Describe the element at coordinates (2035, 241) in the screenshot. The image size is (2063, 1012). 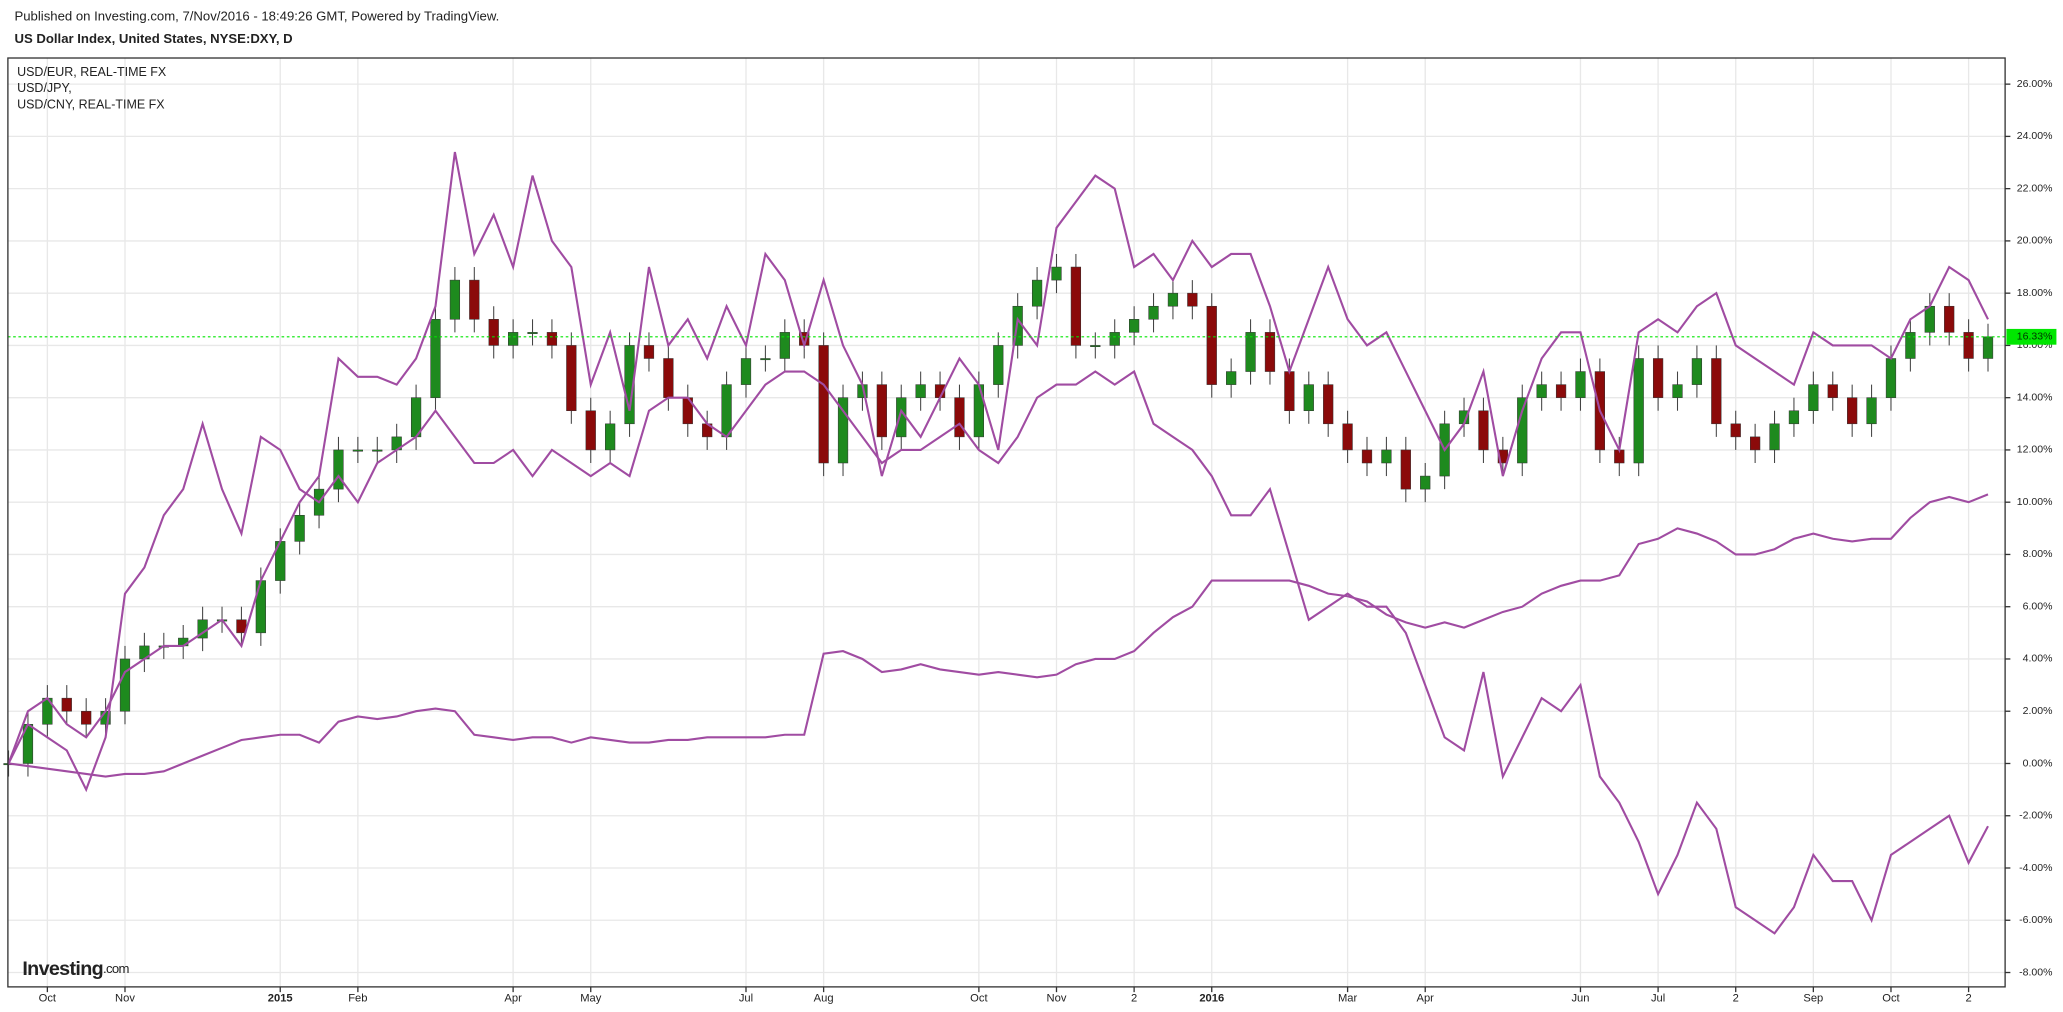
I see `y-tick-label: 20.00%` at that location.